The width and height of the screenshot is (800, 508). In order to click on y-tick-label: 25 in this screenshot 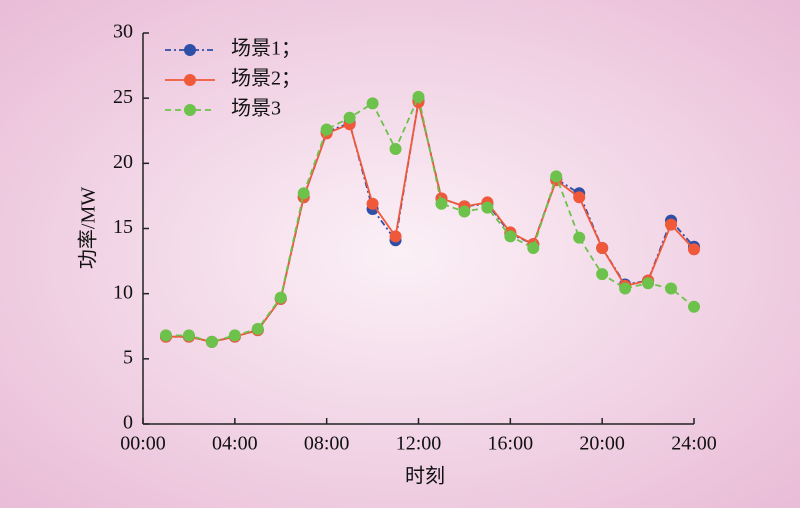, I will do `click(123, 97)`.